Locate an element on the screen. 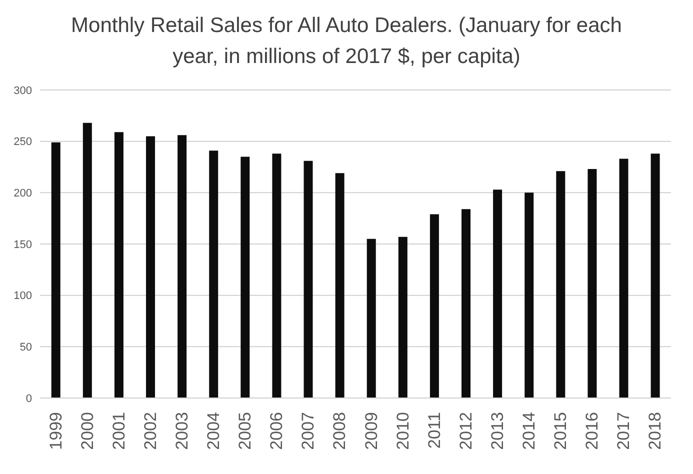 Image resolution: width=693 pixels, height=474 pixels. x-tick-label: 2017 is located at coordinates (624, 431).